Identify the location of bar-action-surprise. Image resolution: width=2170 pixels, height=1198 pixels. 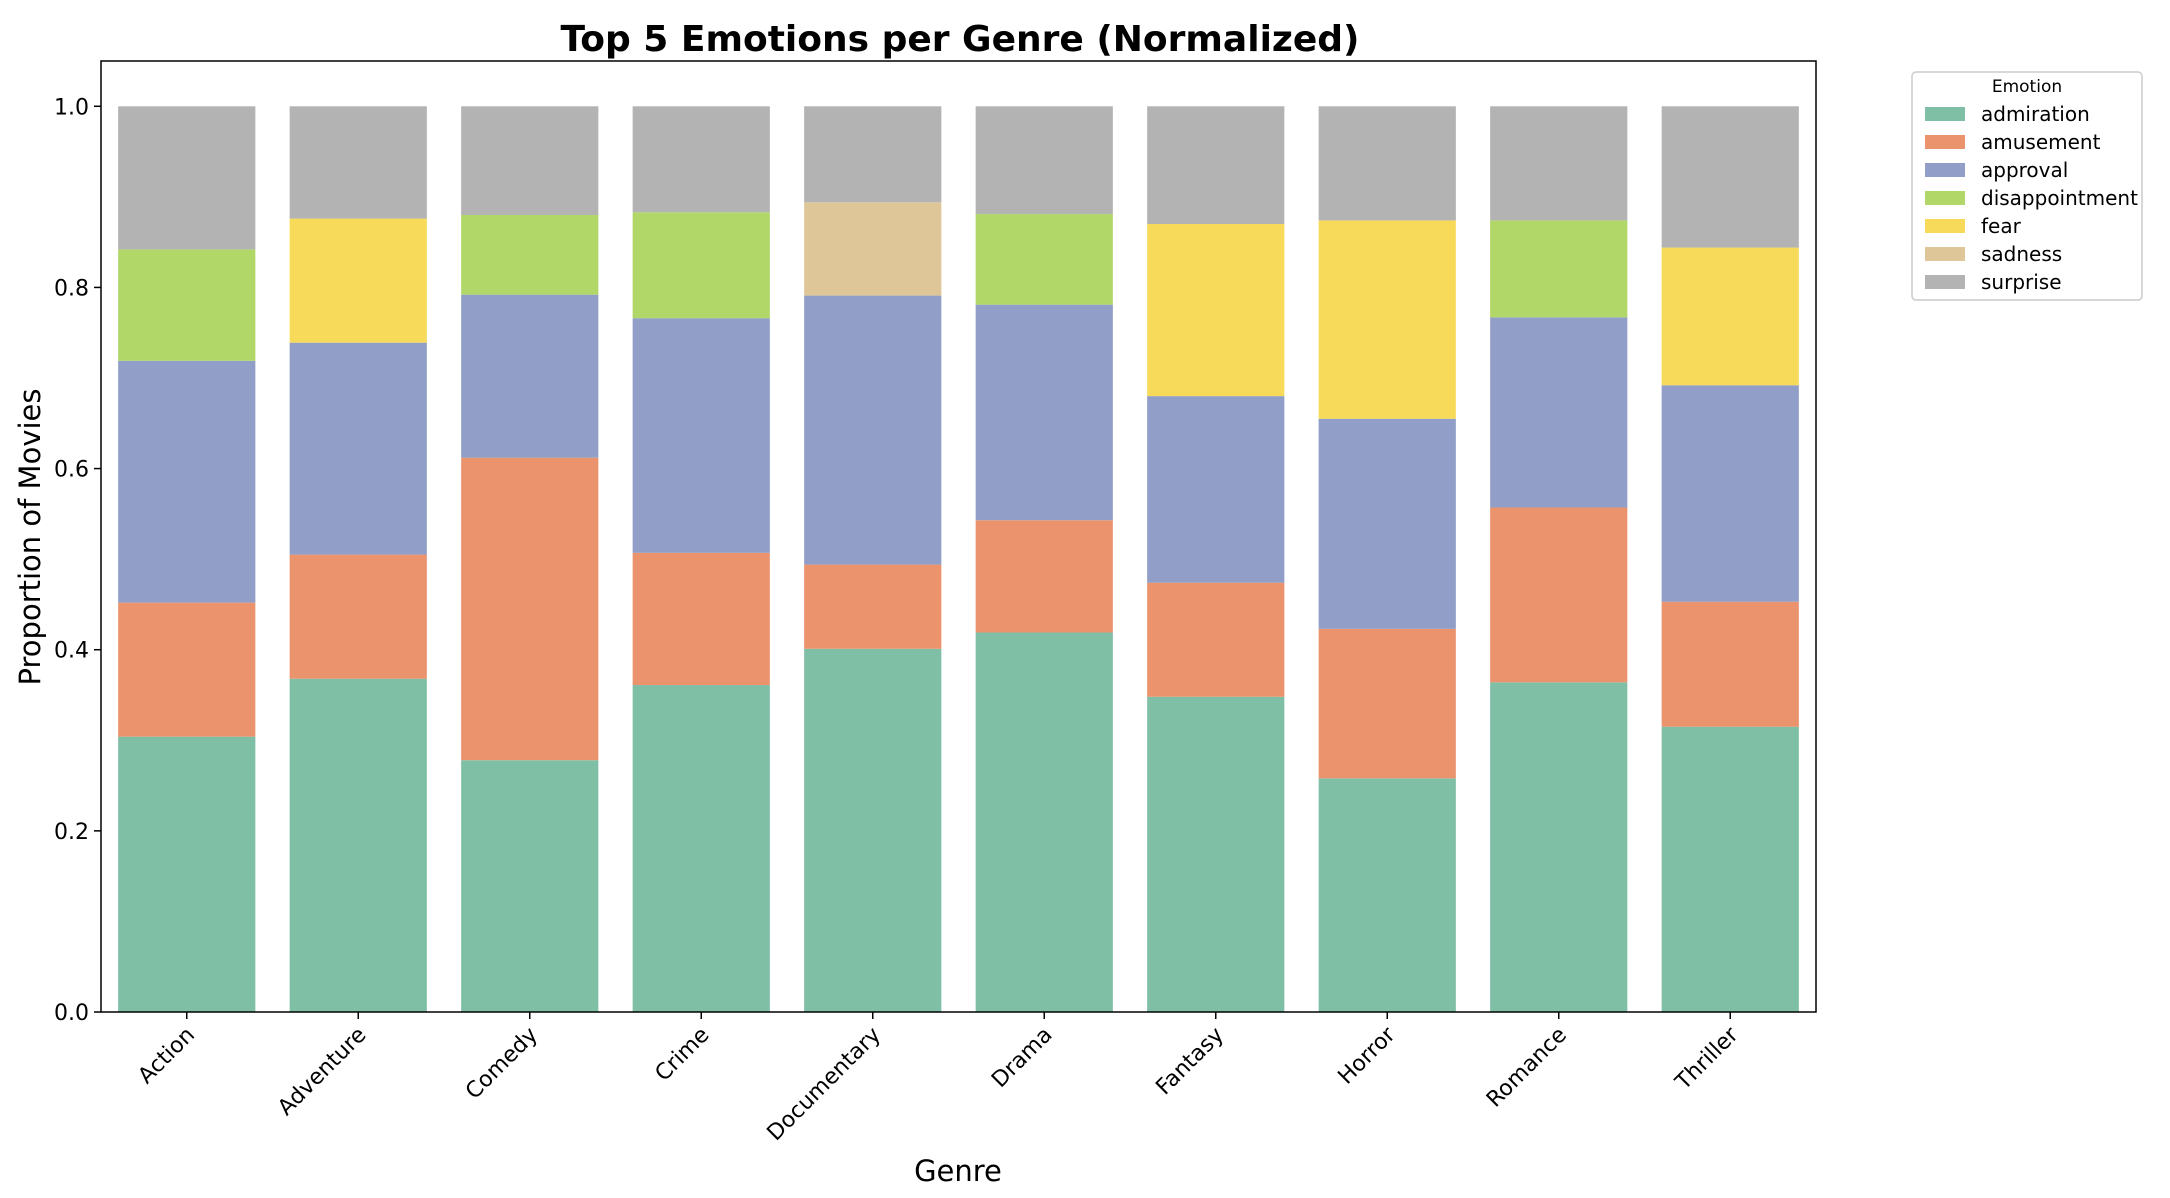
(187, 178).